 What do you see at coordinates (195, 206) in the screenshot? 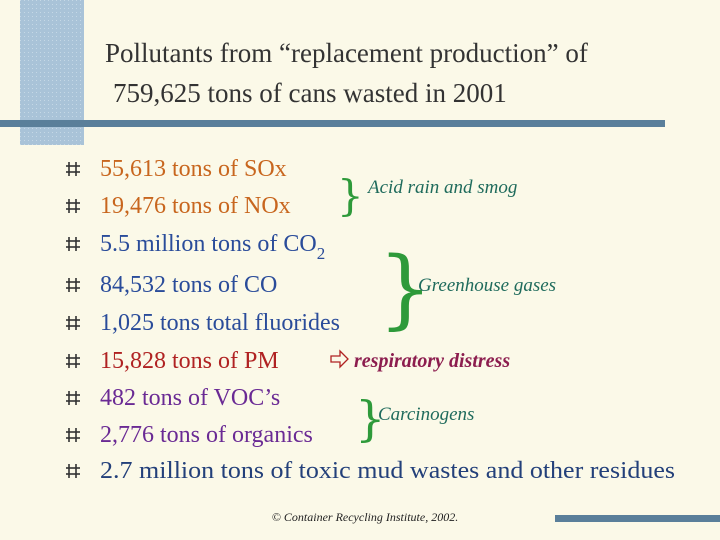
I see `bullet-text: 19,476 tons of NOx` at bounding box center [195, 206].